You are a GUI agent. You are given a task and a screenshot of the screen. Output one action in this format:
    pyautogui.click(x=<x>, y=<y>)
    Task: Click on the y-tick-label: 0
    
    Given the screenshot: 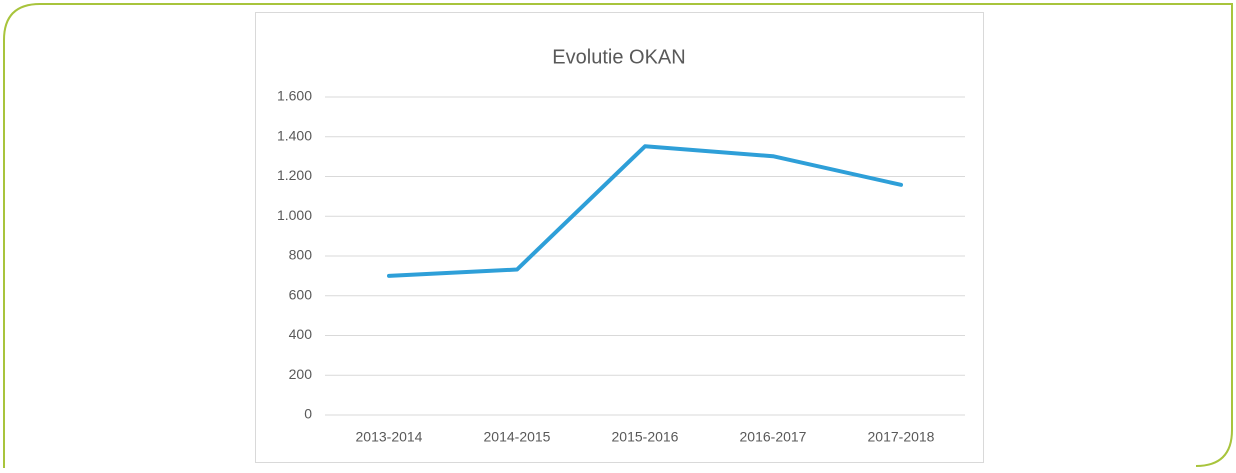 What is the action you would take?
    pyautogui.click(x=308, y=414)
    